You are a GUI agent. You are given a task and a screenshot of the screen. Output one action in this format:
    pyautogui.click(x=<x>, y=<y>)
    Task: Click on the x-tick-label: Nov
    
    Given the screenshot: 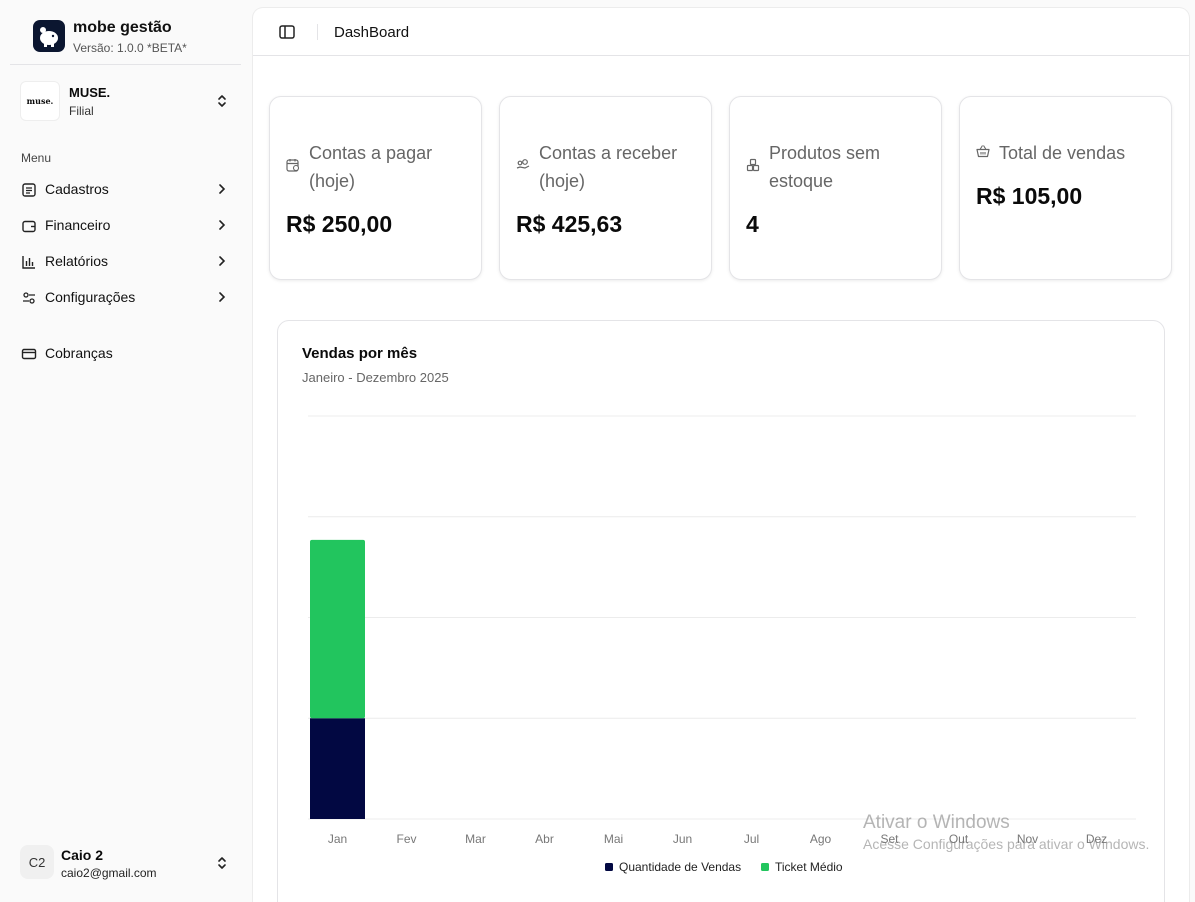 What is the action you would take?
    pyautogui.click(x=1027, y=839)
    